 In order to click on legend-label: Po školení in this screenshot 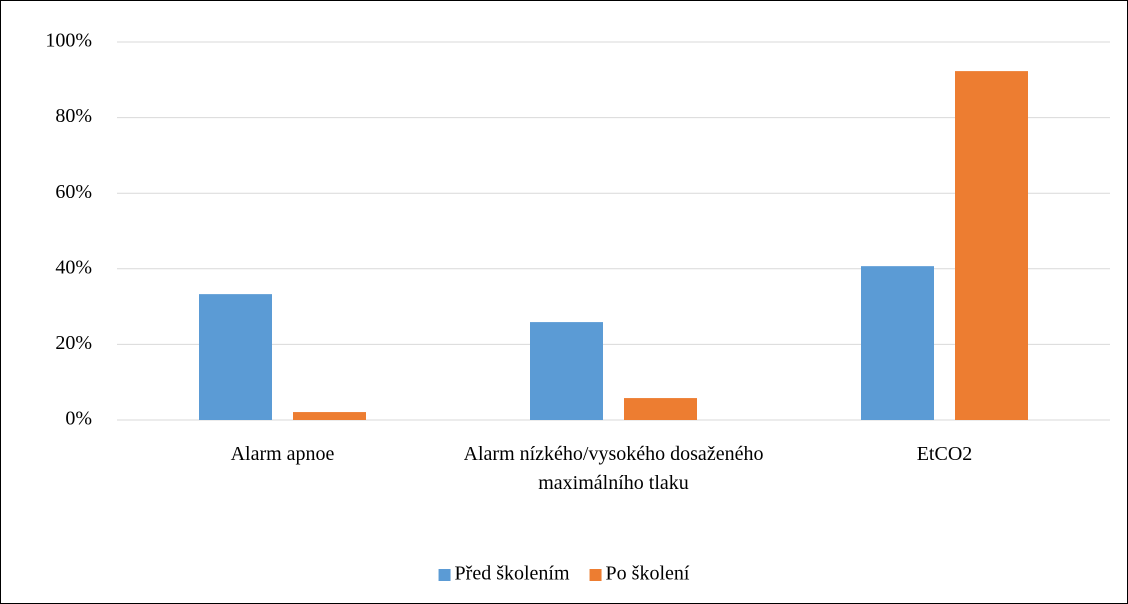, I will do `click(648, 574)`.